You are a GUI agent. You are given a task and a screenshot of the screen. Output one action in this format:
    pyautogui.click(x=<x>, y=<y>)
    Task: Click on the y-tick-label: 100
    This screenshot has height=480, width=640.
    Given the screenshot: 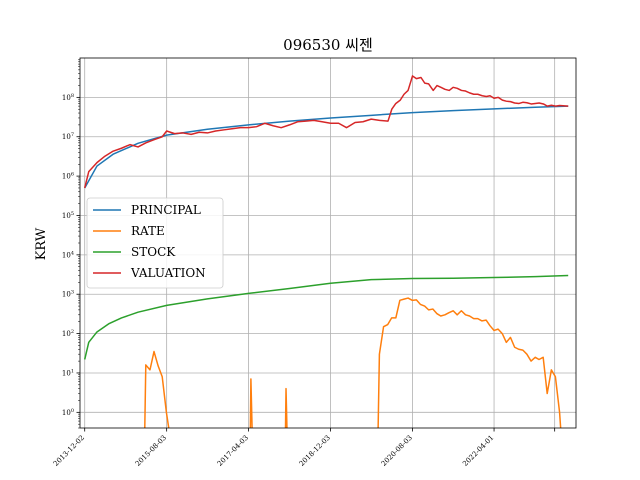 What is the action you would take?
    pyautogui.click(x=68, y=412)
    